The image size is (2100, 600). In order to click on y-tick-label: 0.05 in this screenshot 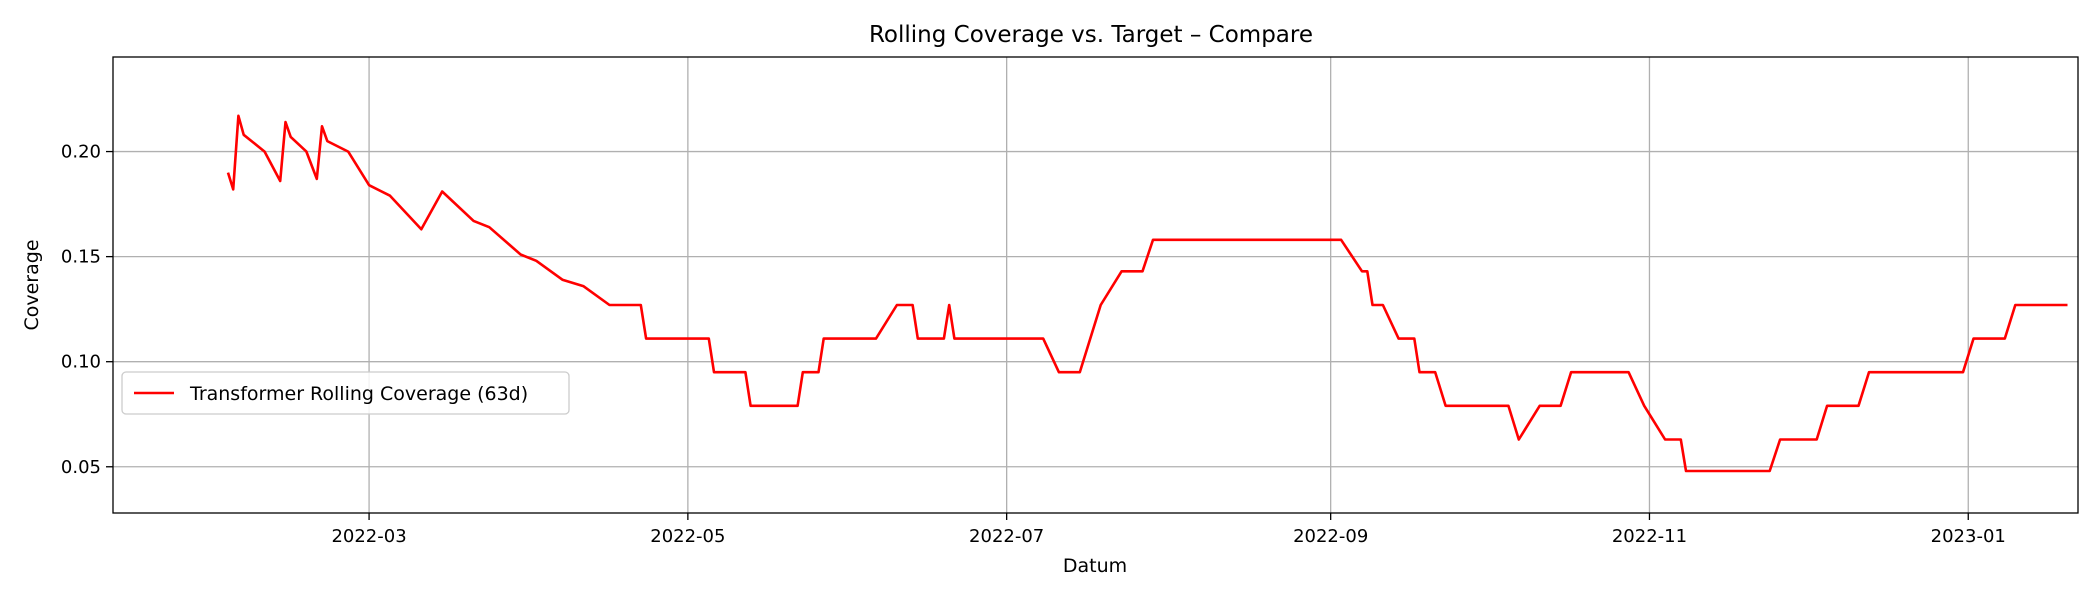, I will do `click(81, 467)`.